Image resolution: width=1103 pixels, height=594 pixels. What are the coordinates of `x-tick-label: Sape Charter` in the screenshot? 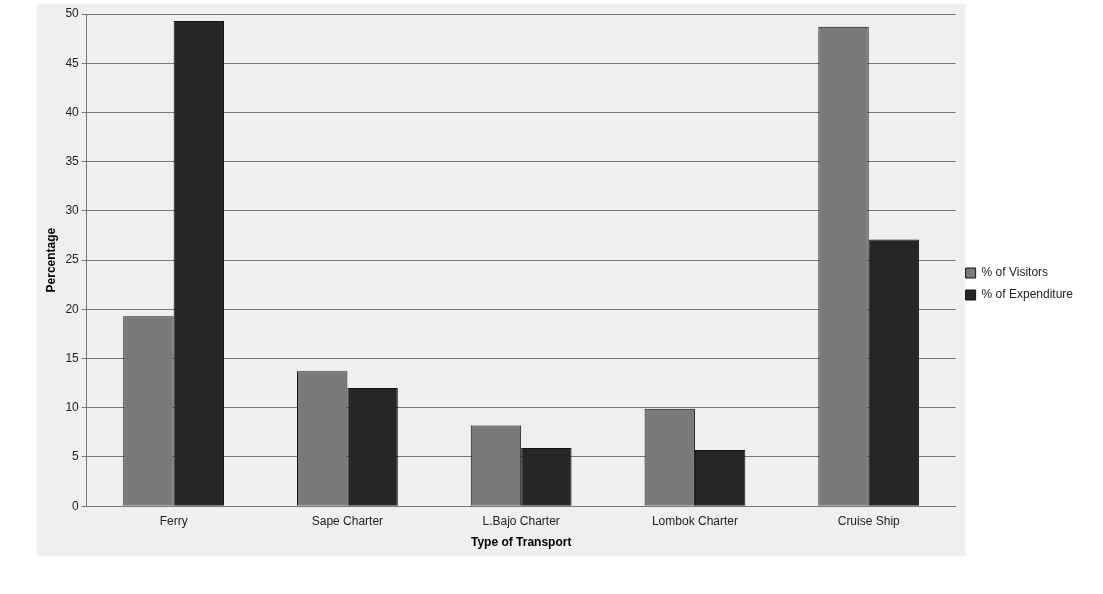 It's located at (347, 520).